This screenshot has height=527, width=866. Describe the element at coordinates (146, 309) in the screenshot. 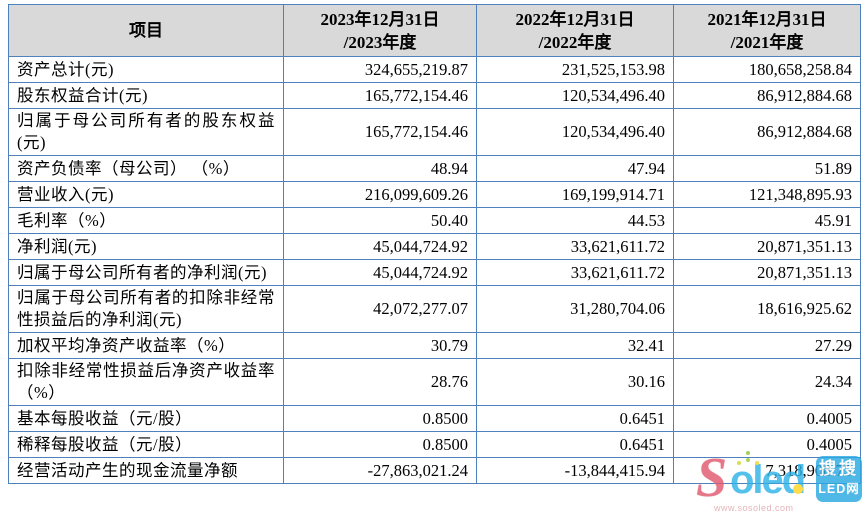

I see `row-label: 归属于母公司所有者的扣除非经常性损益后的净利润(元)` at that location.